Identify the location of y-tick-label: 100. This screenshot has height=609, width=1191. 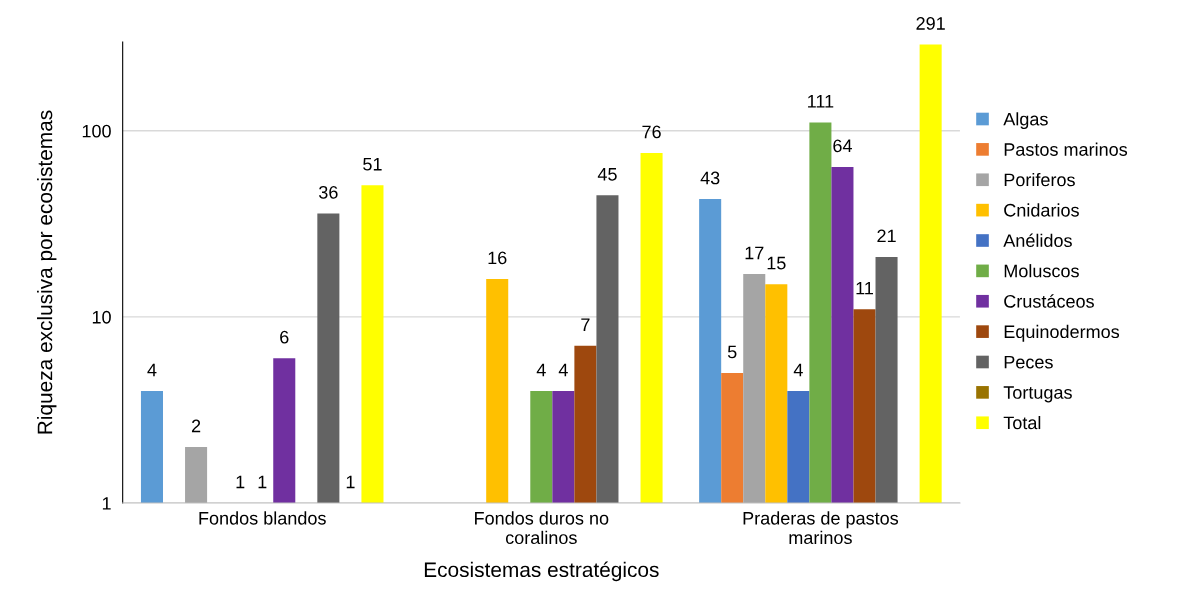
(96, 131).